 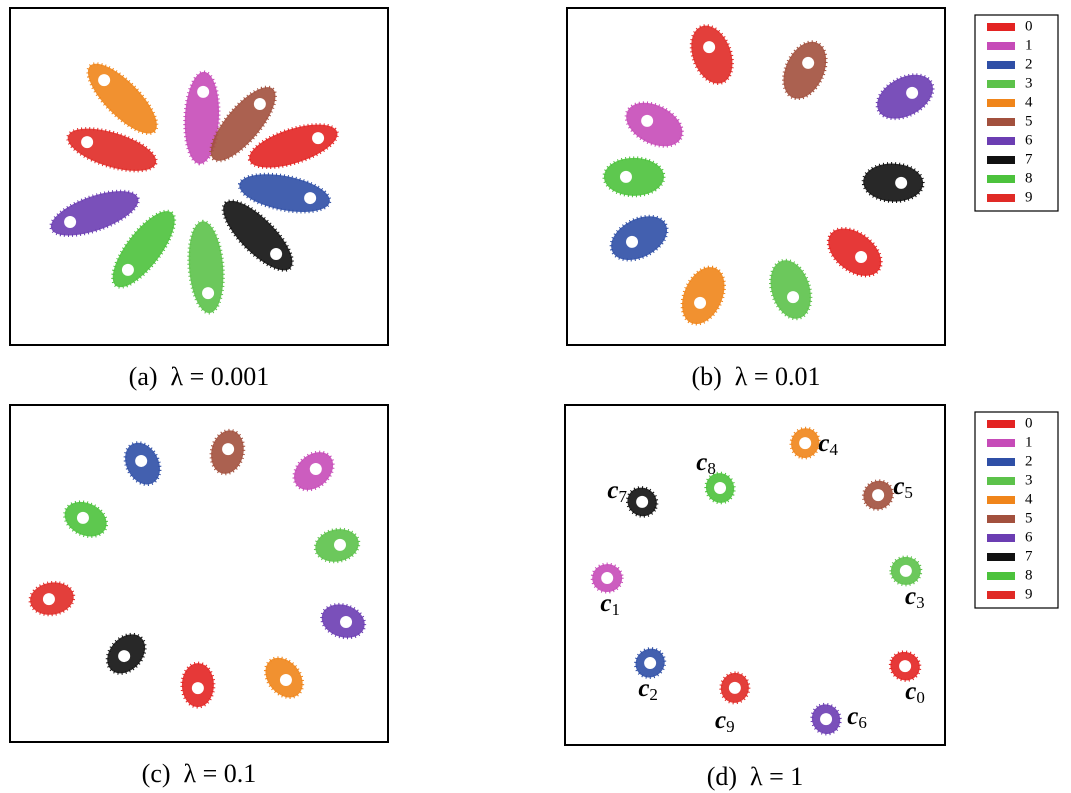 I want to click on center-label: c9, so click(x=725, y=721).